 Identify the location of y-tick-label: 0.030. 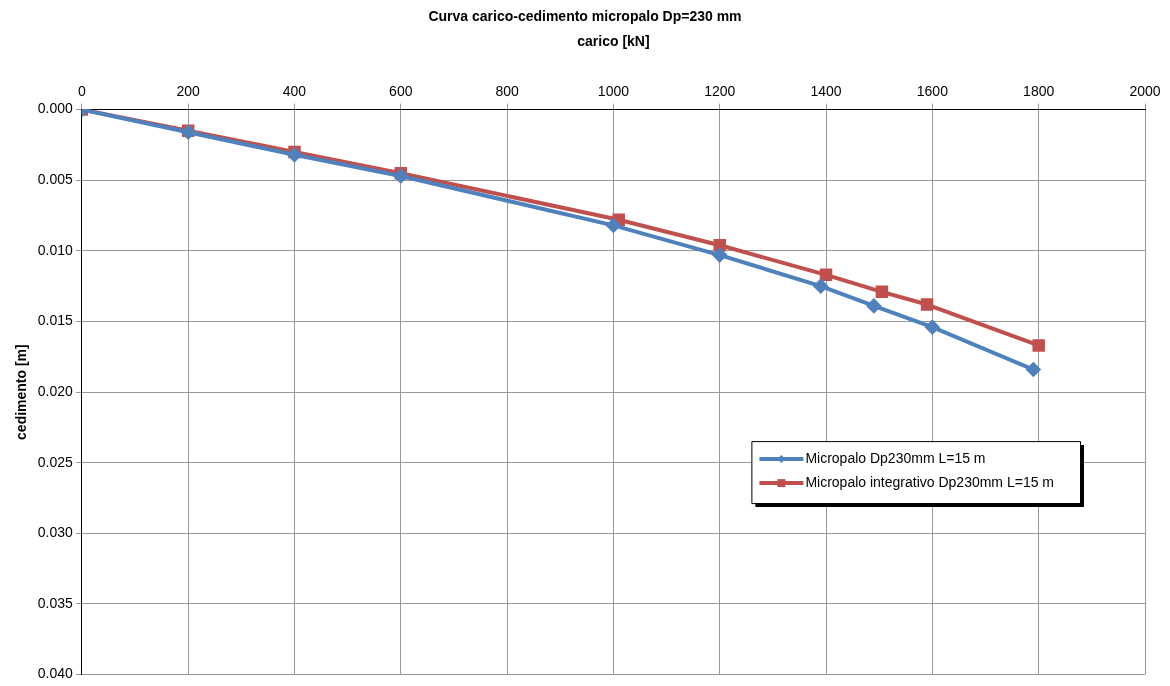
(55, 532).